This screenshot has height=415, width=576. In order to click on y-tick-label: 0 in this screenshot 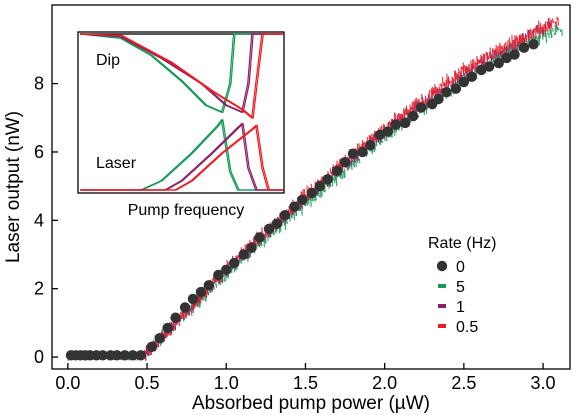, I will do `click(39, 357)`.